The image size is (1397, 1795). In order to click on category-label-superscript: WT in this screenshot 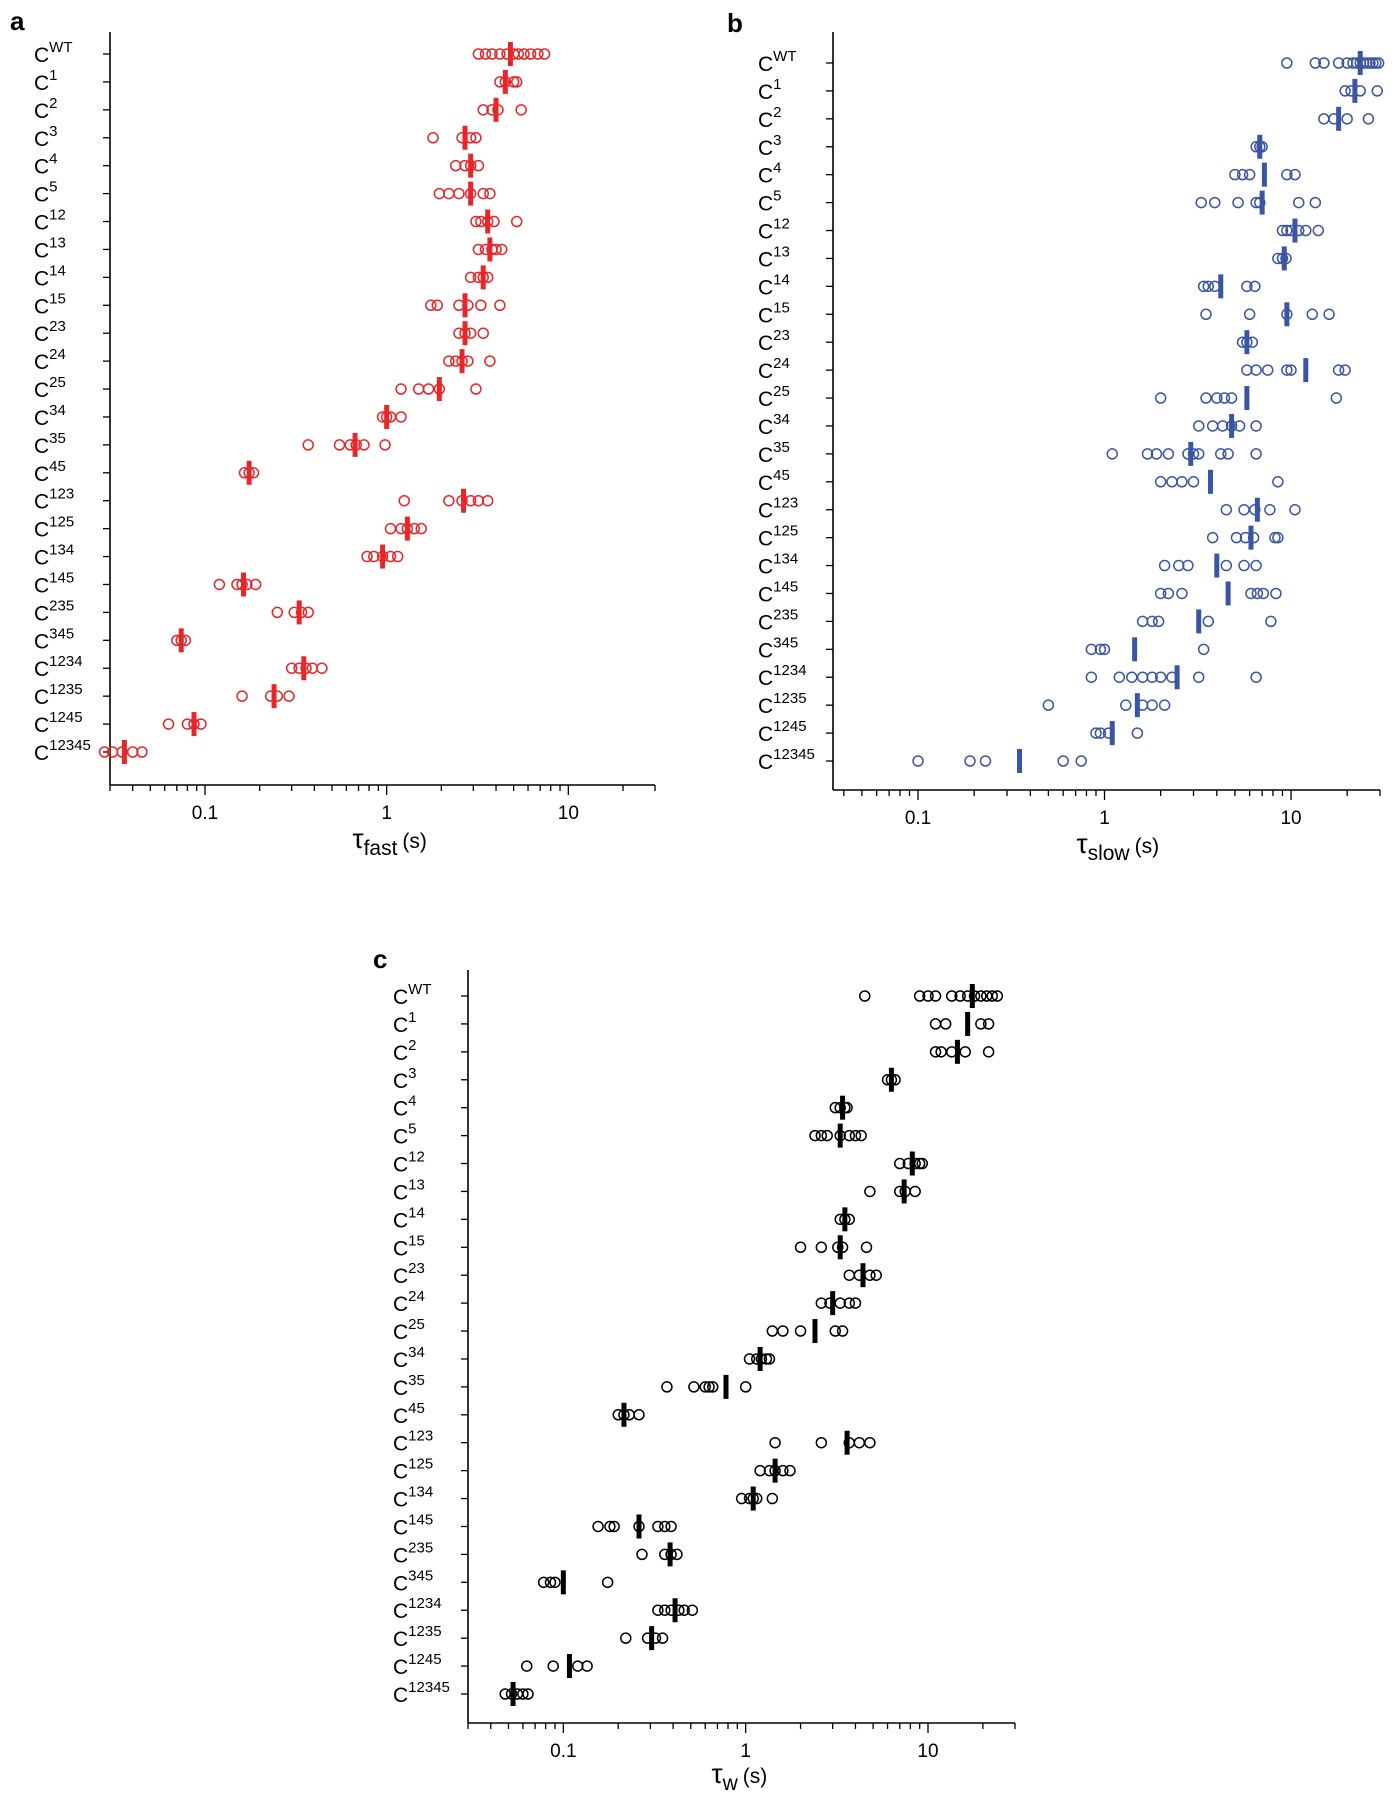, I will do `click(419, 989)`.